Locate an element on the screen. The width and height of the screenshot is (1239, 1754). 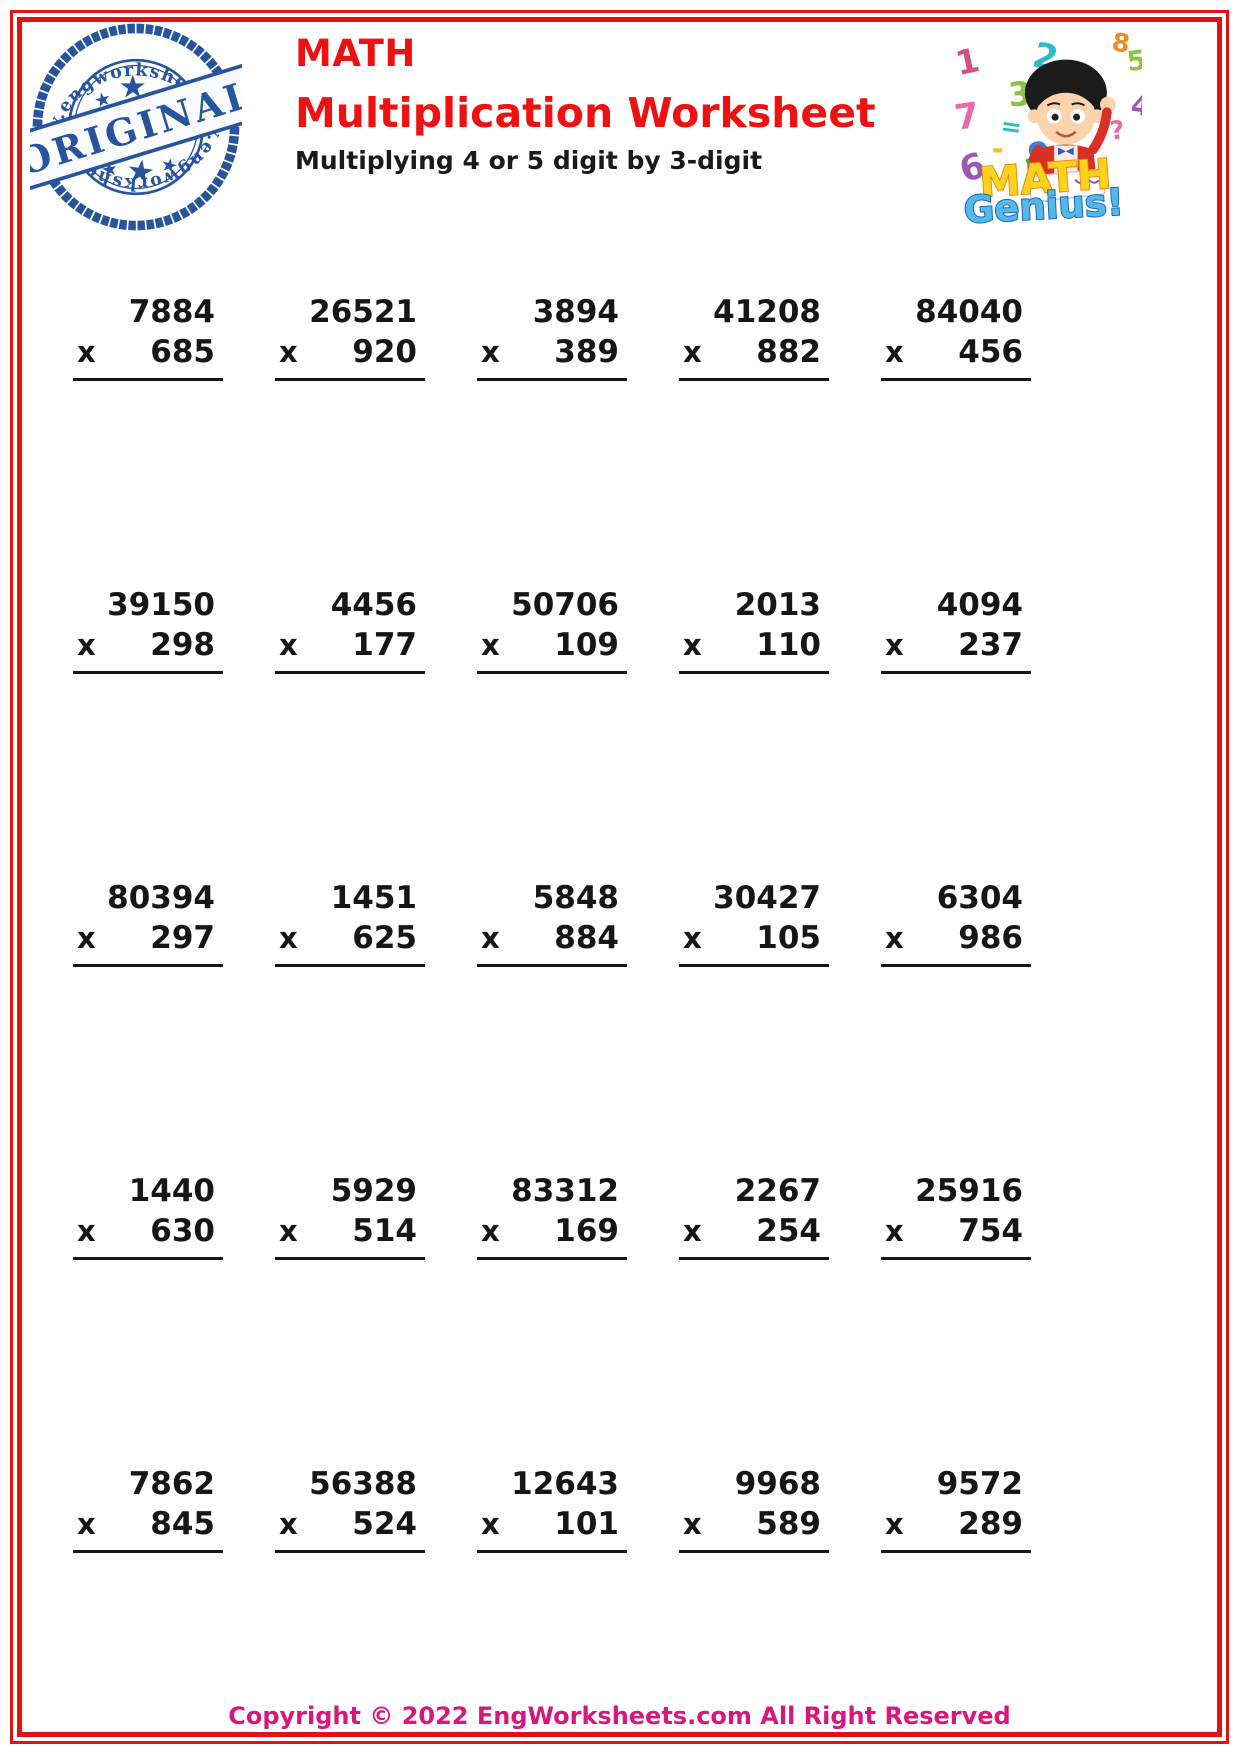
multiplier-row: x 625 is located at coordinates (350, 942).